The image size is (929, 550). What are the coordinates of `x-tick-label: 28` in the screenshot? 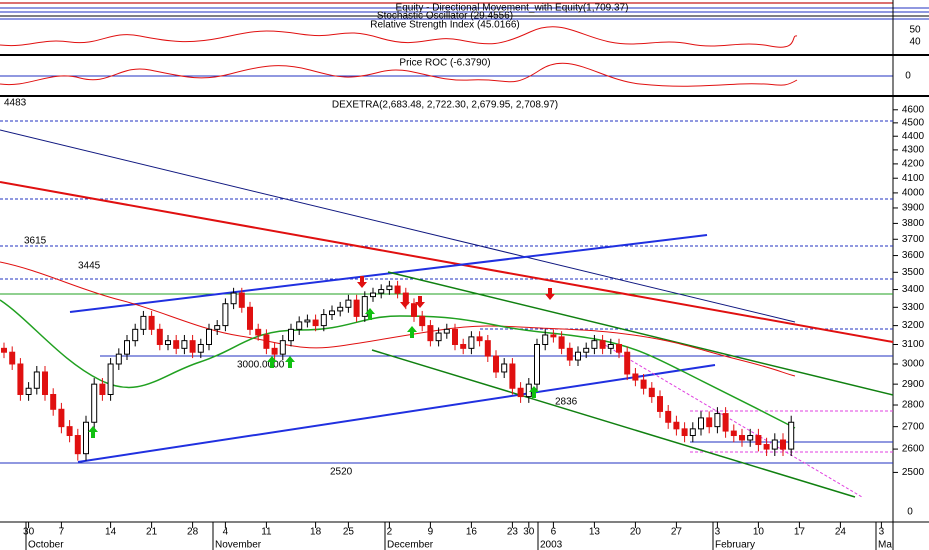 It's located at (193, 532).